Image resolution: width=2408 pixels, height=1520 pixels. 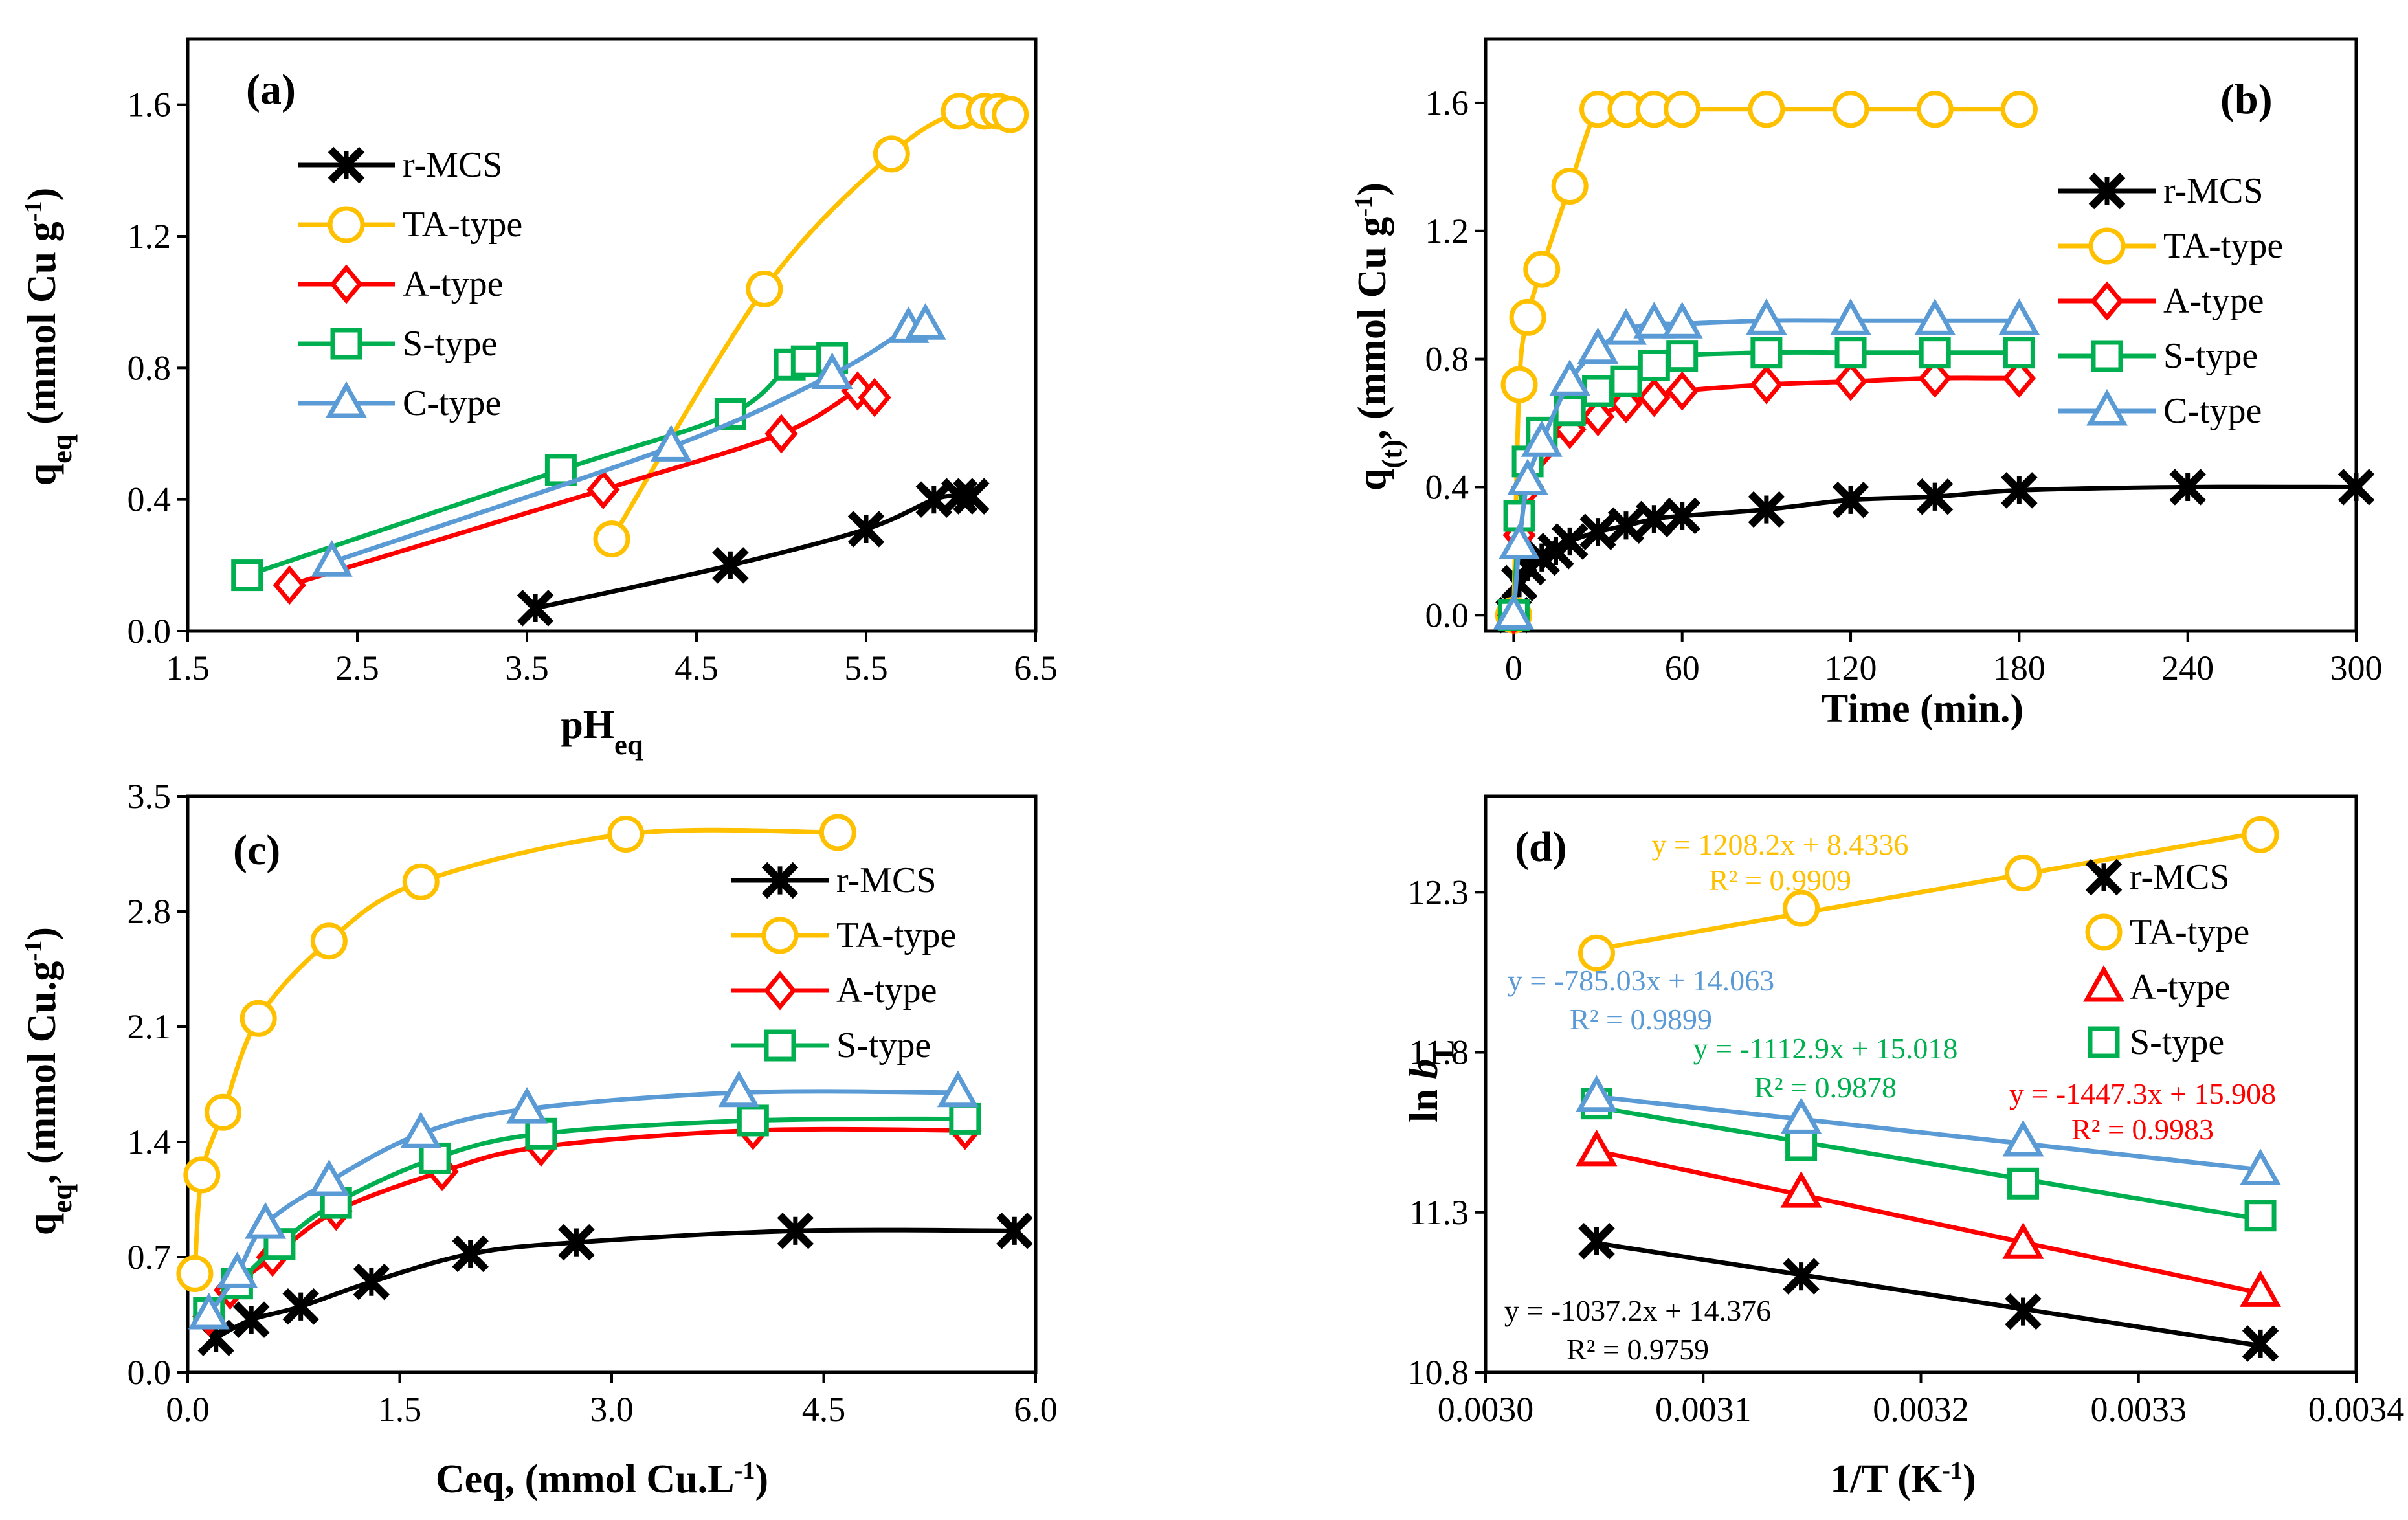 What do you see at coordinates (49, 337) in the screenshot?
I see `y-axis-title: qeq (mmol Cu g-1)` at bounding box center [49, 337].